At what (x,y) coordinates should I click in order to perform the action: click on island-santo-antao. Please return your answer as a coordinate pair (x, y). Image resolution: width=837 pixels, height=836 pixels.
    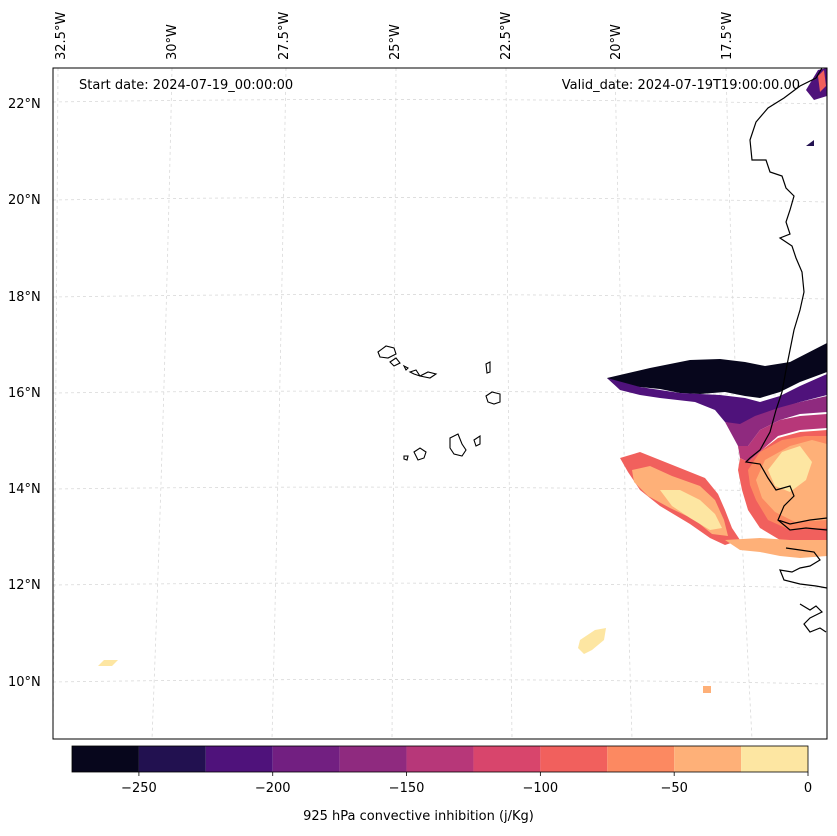
    Looking at the image, I should click on (387, 352).